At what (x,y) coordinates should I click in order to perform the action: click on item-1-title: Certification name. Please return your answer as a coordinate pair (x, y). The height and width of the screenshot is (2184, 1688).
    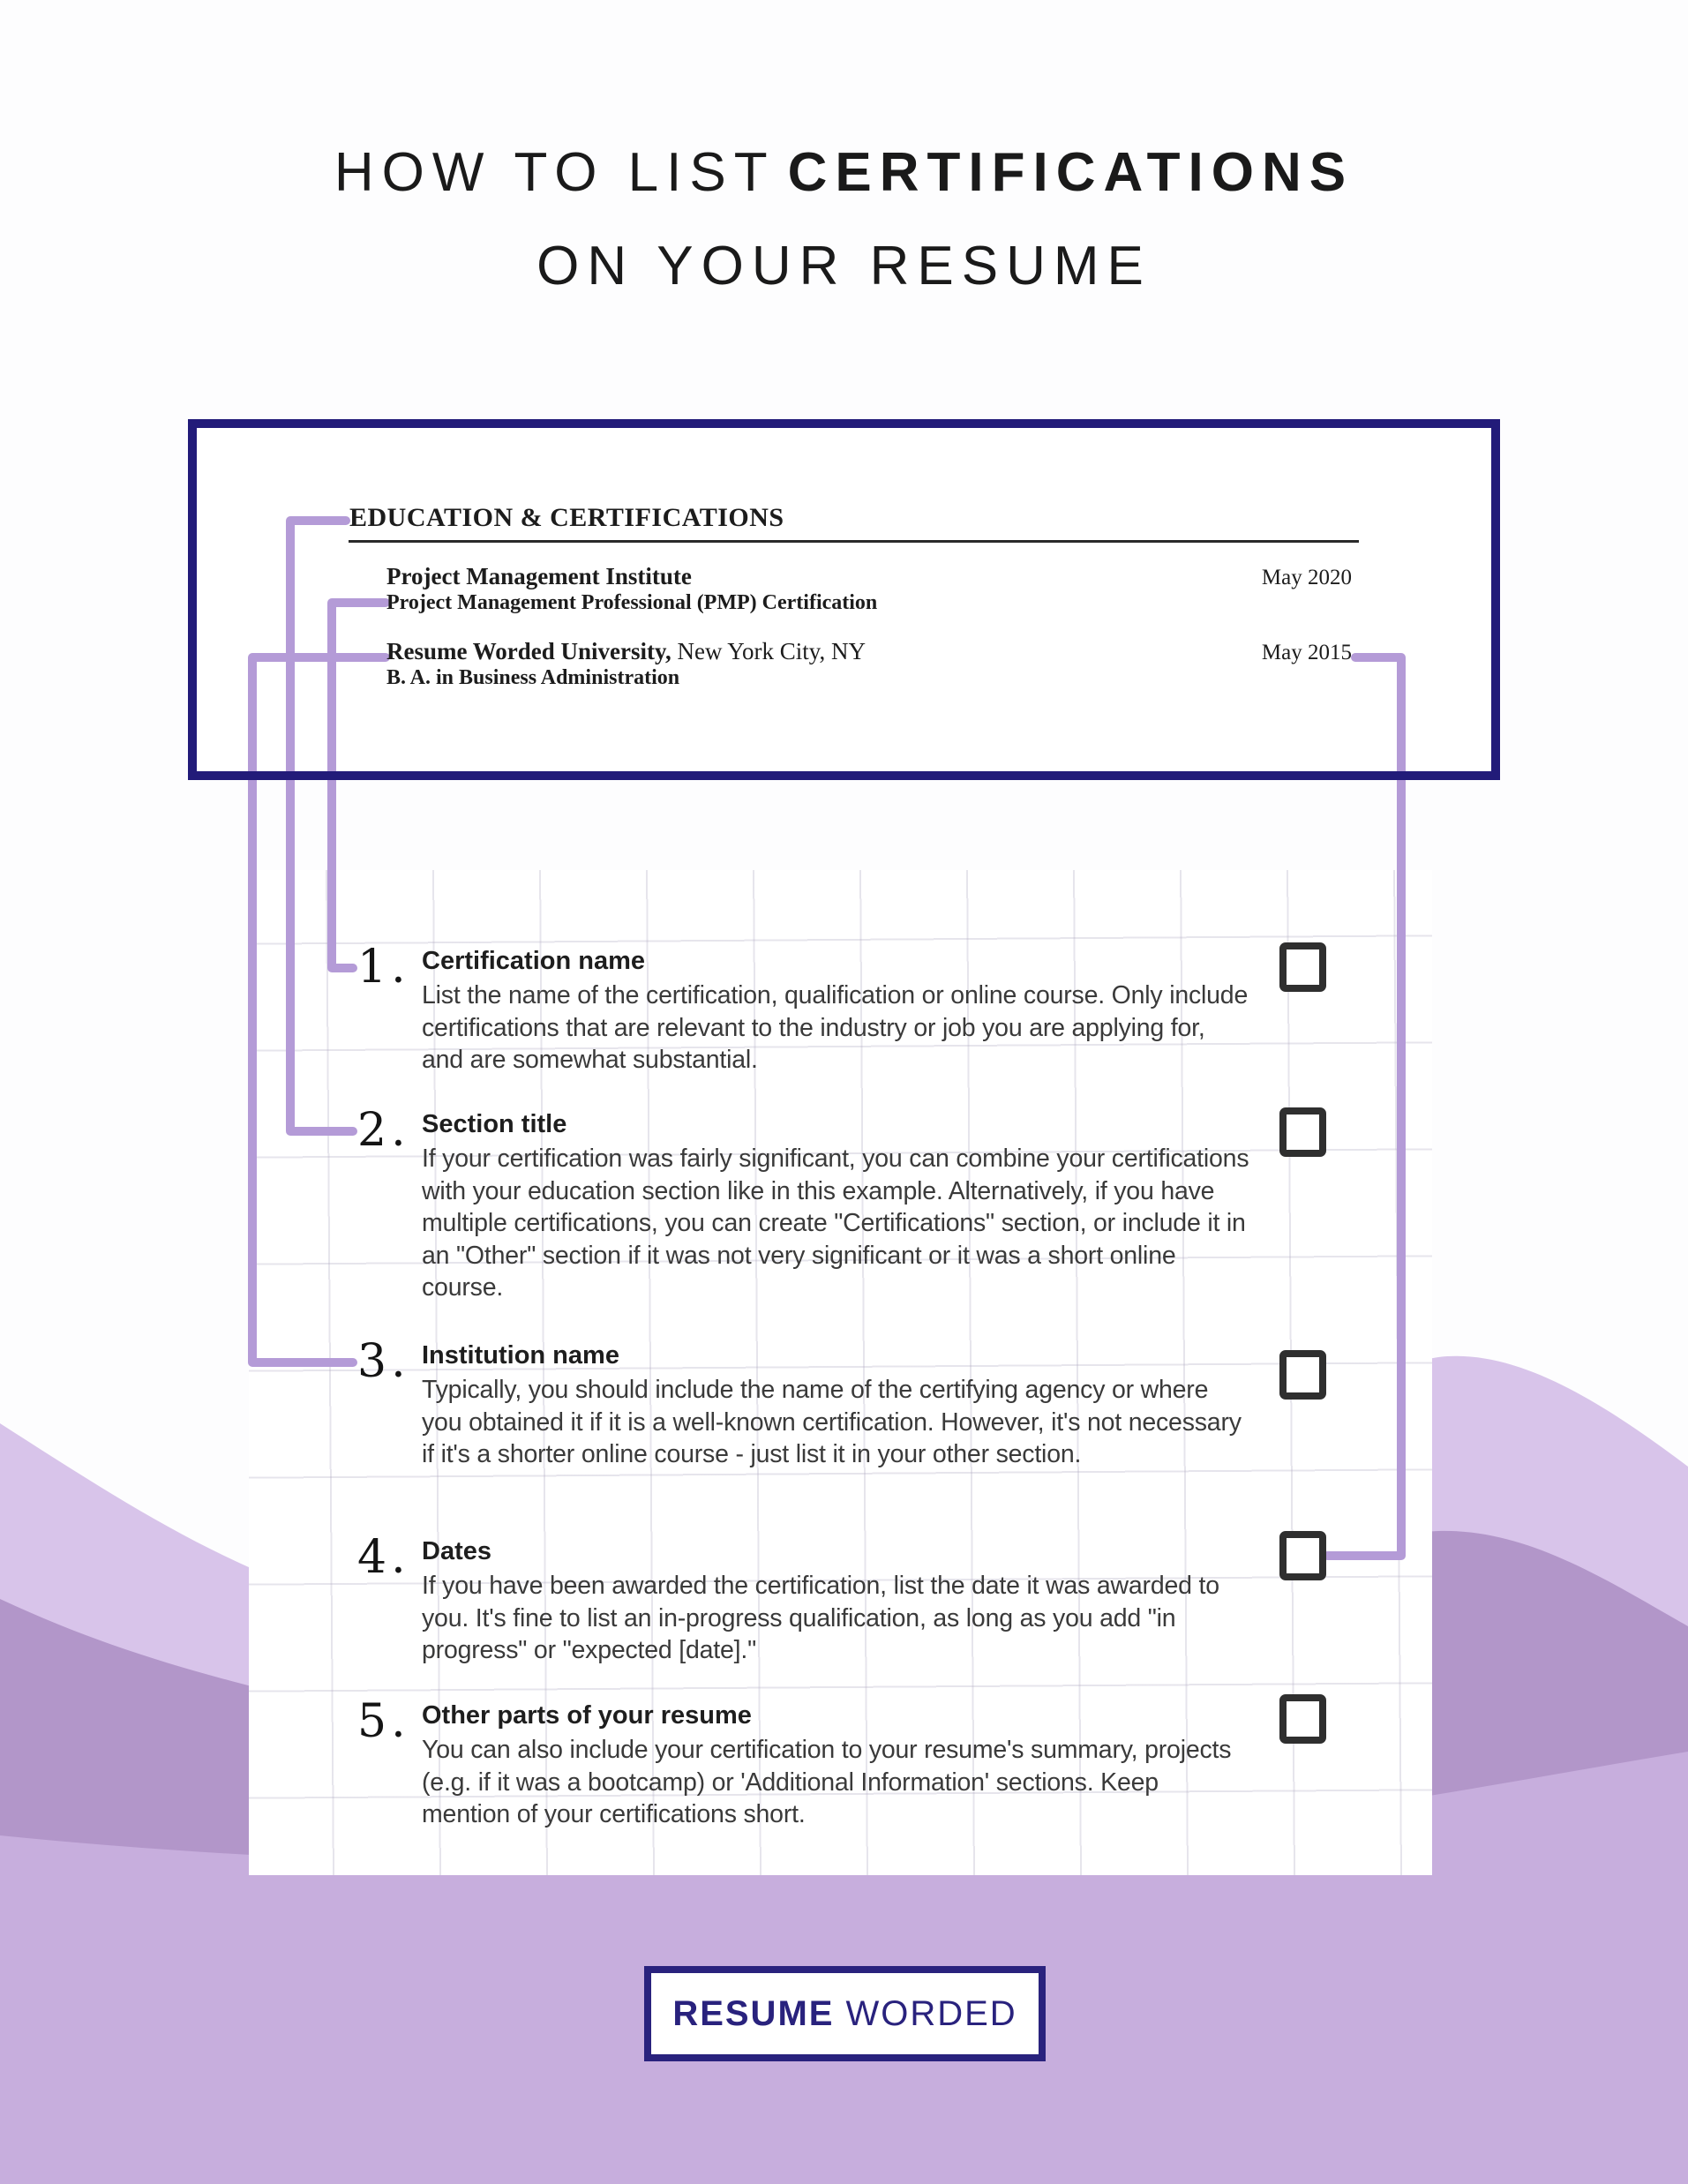
    Looking at the image, I should click on (533, 961).